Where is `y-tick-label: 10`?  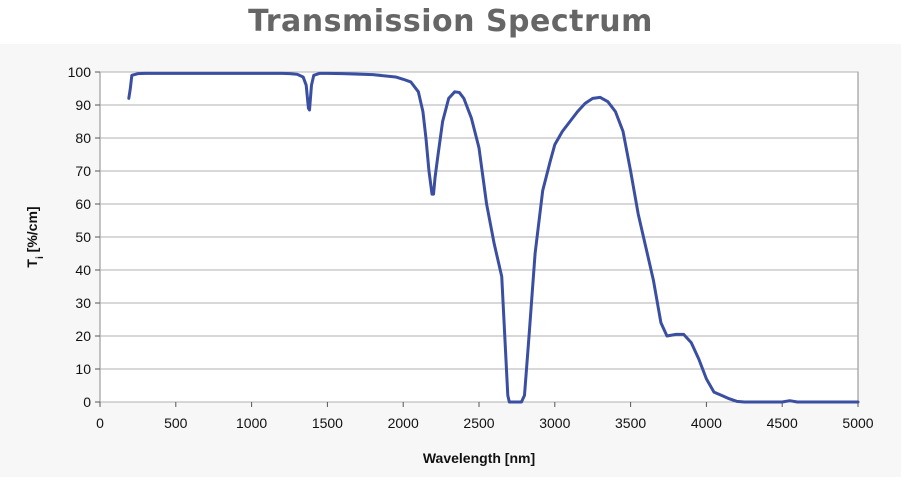 y-tick-label: 10 is located at coordinates (83, 369).